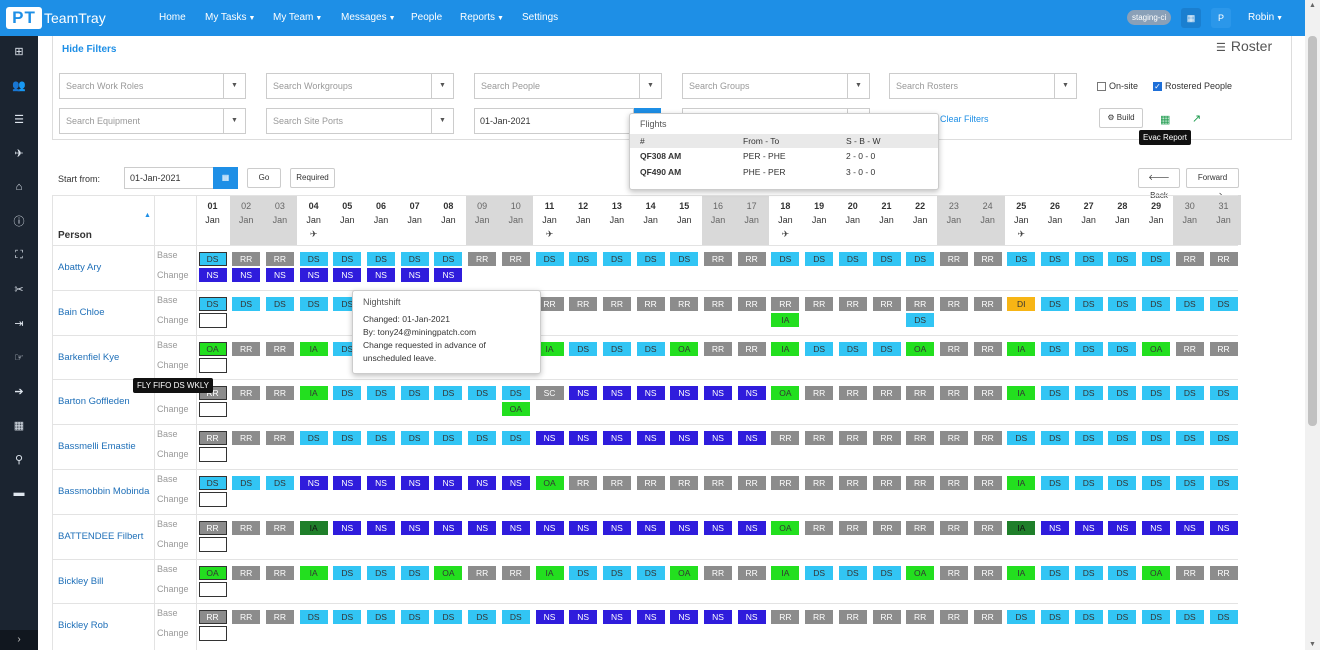 The width and height of the screenshot is (1320, 650). Describe the element at coordinates (1193, 86) in the screenshot. I see `rostered-people-checkbox: ✓ Rostered People` at that location.